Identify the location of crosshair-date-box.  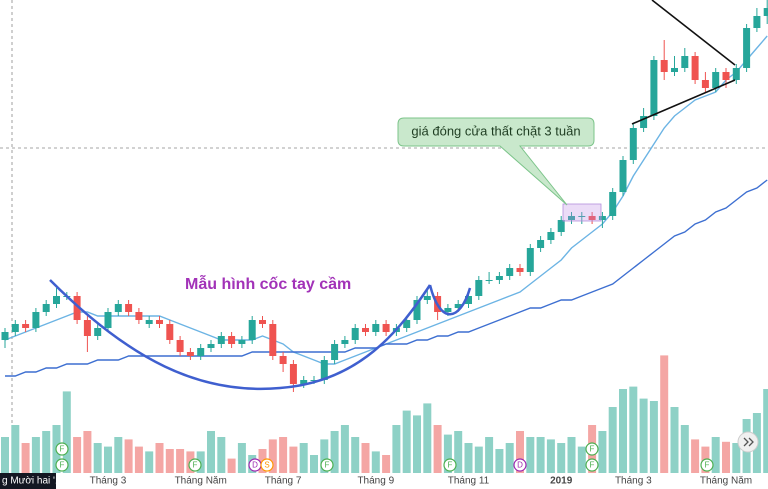
(28, 481).